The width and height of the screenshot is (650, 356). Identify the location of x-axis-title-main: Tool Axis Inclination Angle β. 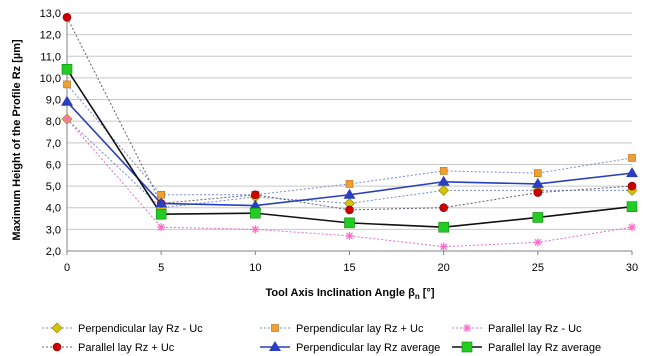
(341, 293).